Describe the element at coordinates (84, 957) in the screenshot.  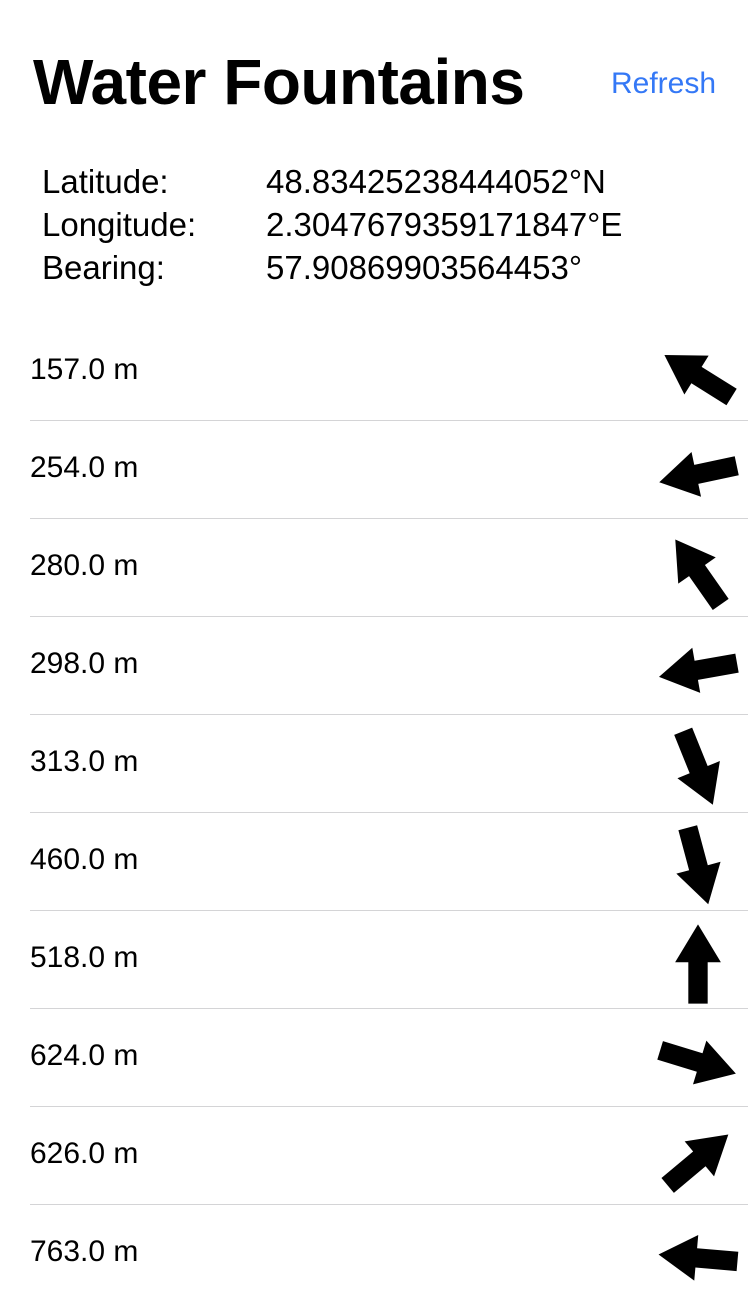
I see `fountain-distance: 518.0 m` at that location.